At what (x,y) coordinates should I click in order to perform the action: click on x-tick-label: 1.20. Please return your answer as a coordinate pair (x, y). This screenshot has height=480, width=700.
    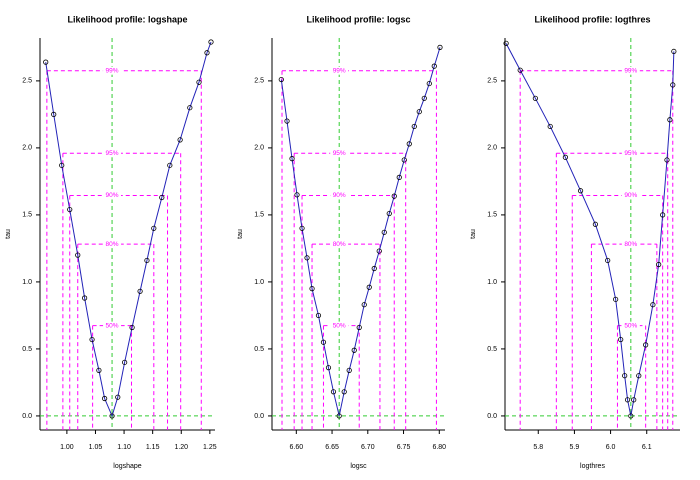
    Looking at the image, I should click on (181, 447).